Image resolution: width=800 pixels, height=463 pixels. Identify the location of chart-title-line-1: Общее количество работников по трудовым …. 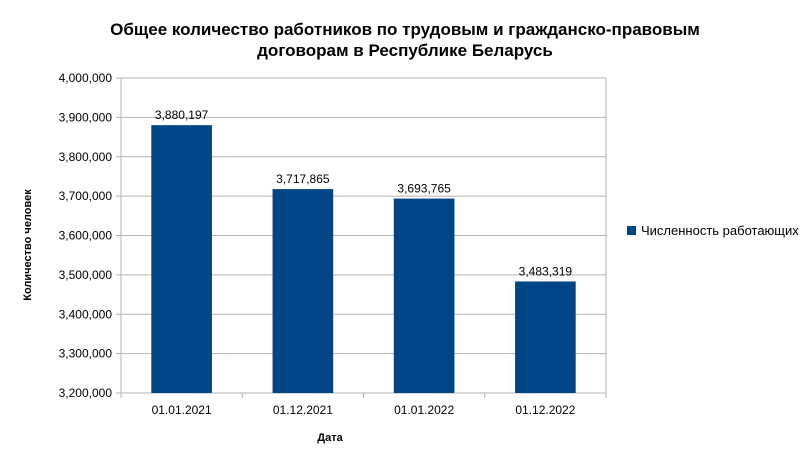
(405, 29).